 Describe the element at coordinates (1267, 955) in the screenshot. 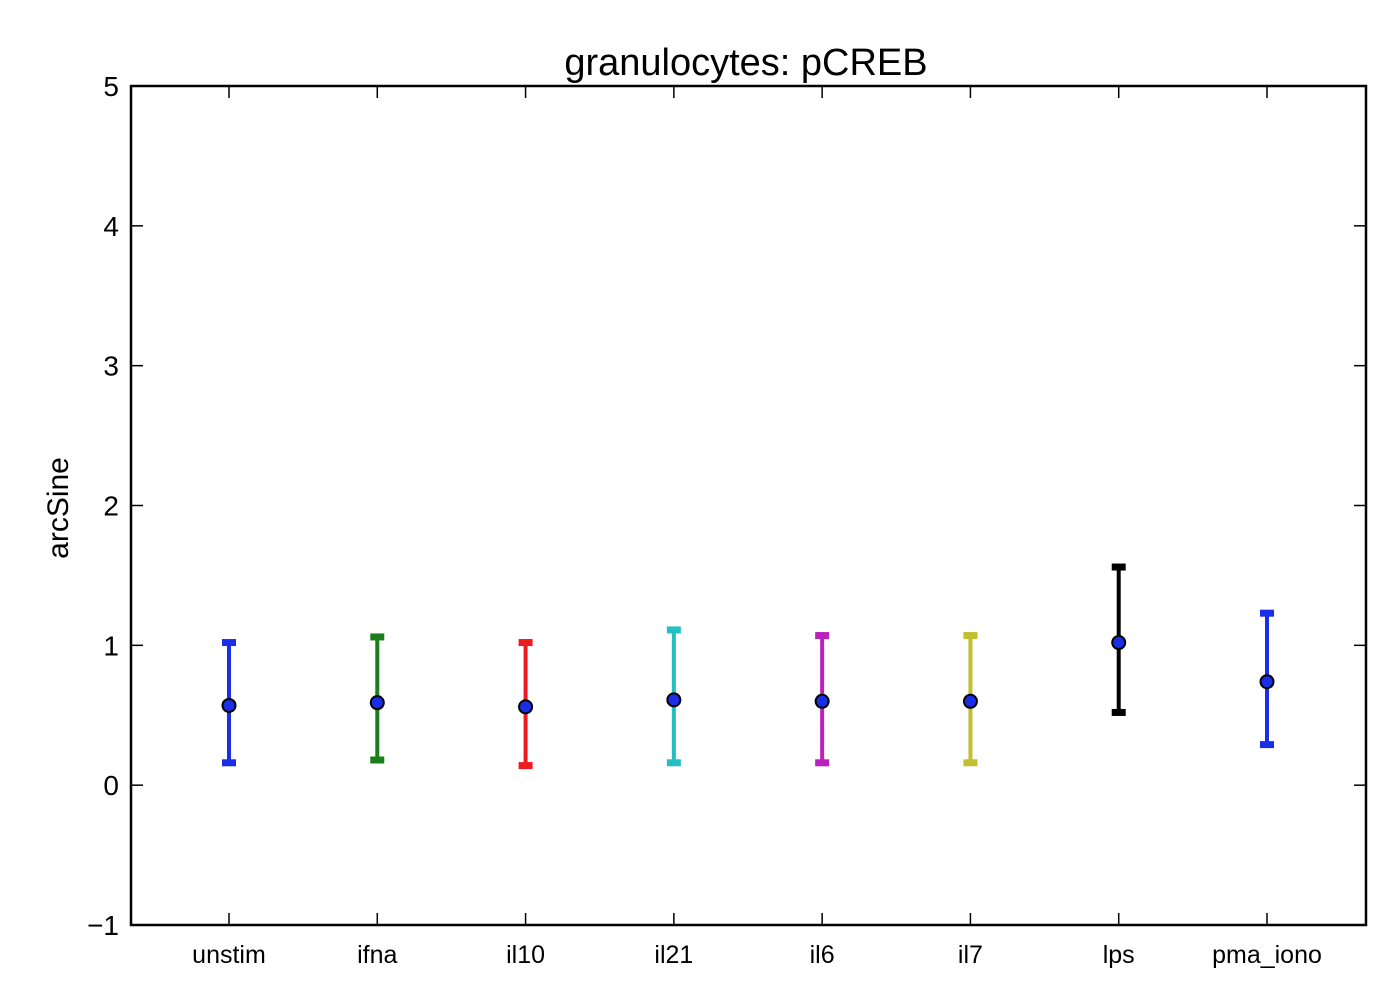

I see `x-tick-label: pma_iono` at that location.